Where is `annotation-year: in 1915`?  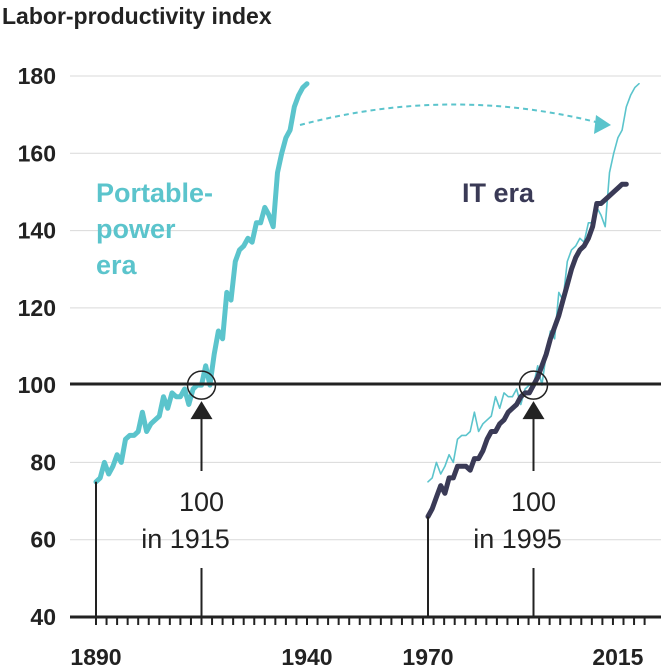 annotation-year: in 1915 is located at coordinates (185, 539).